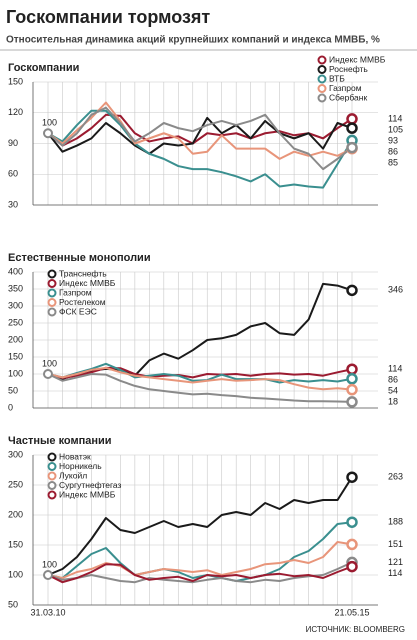 The height and width of the screenshot is (640, 417). Describe the element at coordinates (75, 456) in the screenshot. I see `legend-label: Новатэк` at that location.